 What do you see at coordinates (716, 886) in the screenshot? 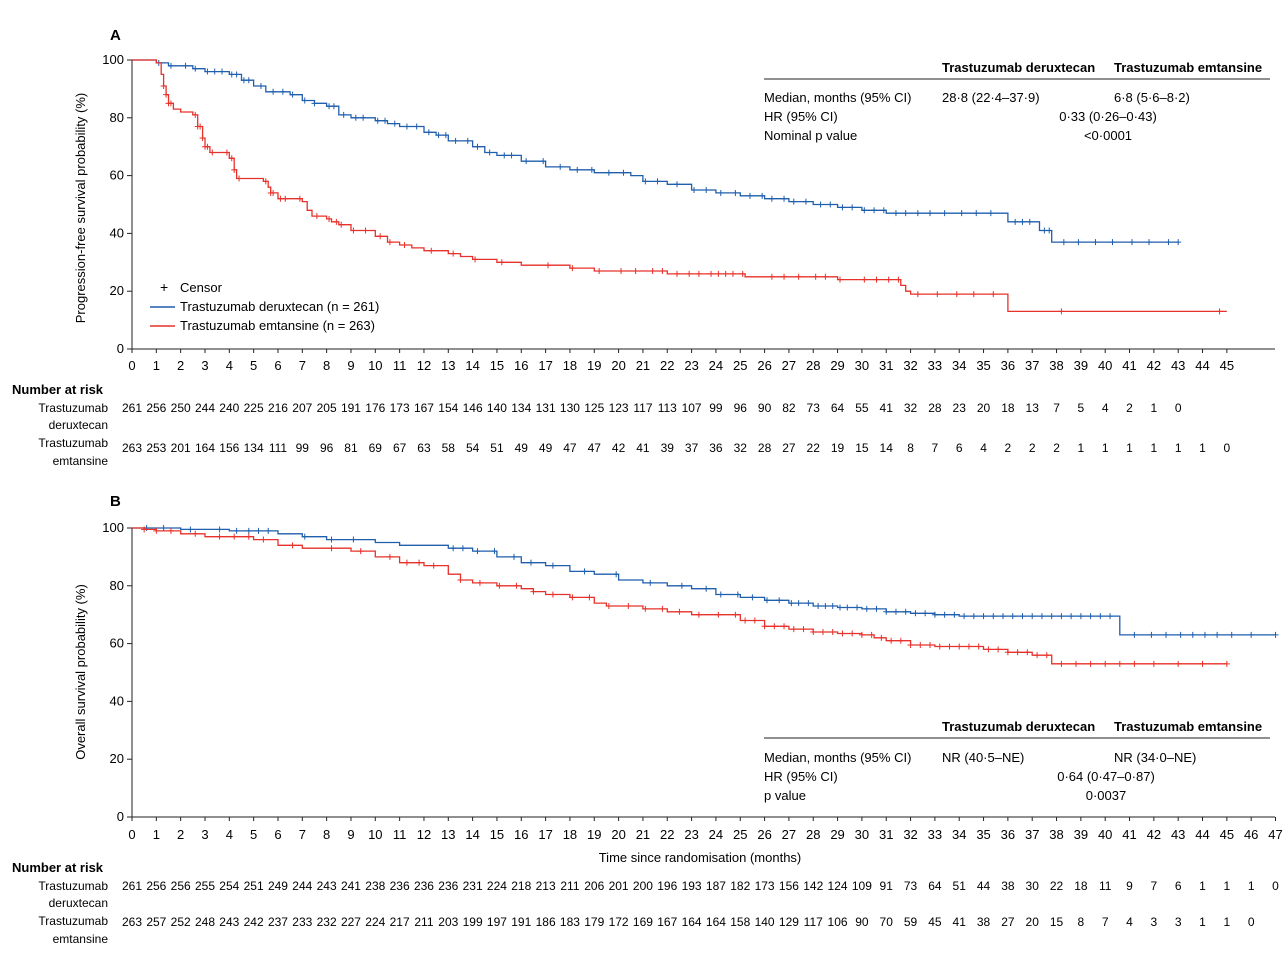
I see `risk-deruxtecan-value: 187` at bounding box center [716, 886].